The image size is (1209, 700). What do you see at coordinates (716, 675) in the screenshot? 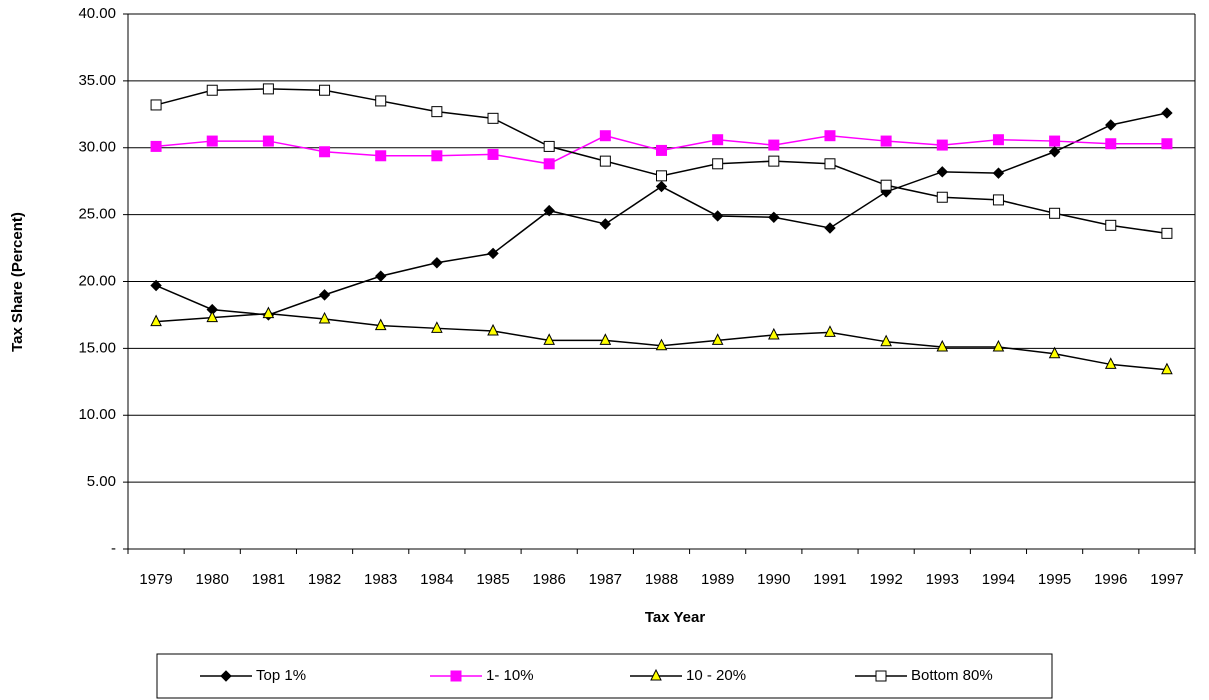
I see `legend-label: 10 - 20%` at bounding box center [716, 675].